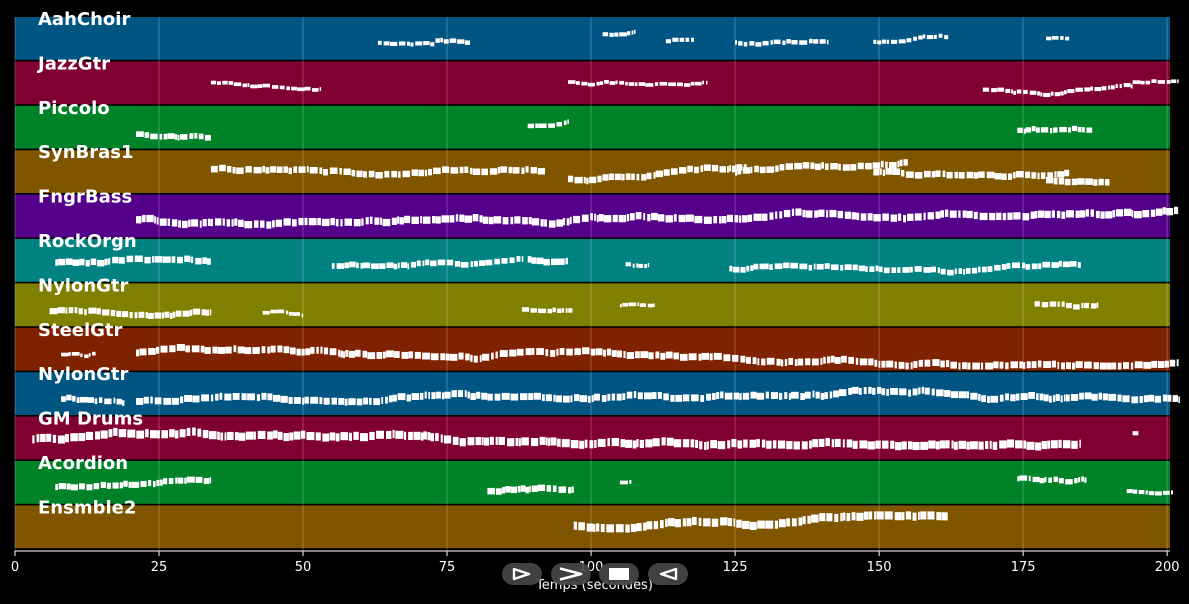 Image resolution: width=1189 pixels, height=604 pixels. Describe the element at coordinates (668, 574) in the screenshot. I see `back-button` at that location.